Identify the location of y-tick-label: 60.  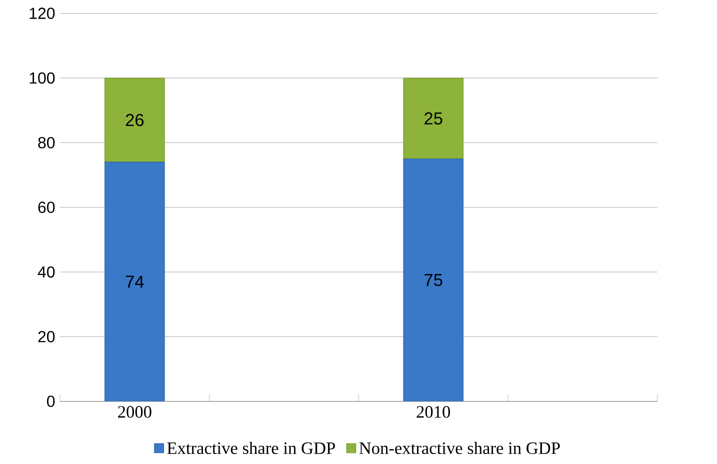
(46, 207).